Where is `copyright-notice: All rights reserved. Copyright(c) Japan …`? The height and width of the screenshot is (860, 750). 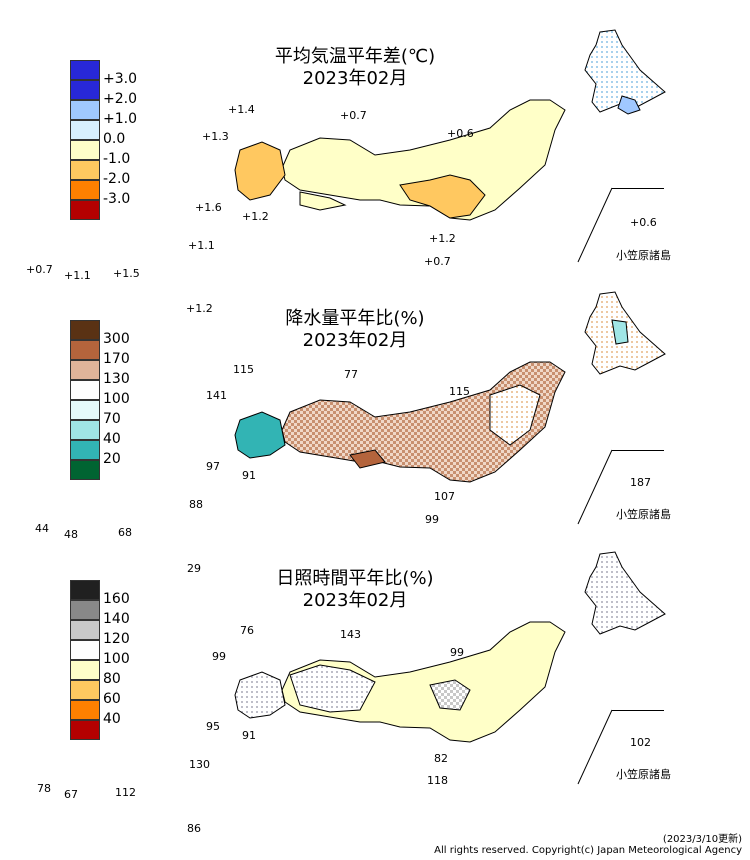
copyright-notice: All rights reserved. Copyright(c) Japan … is located at coordinates (588, 850).